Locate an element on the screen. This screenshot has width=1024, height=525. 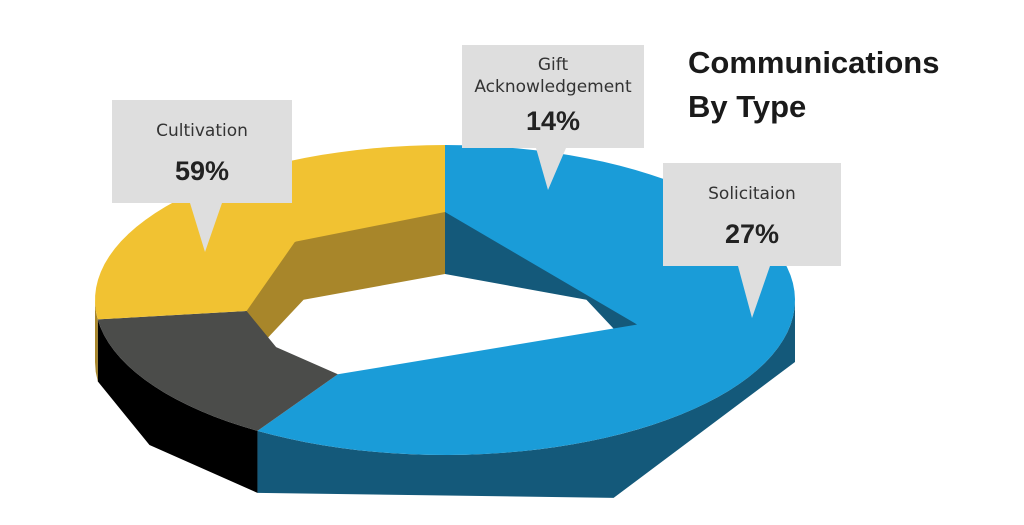
slice-solicitaion is located at coordinates (270, 232).